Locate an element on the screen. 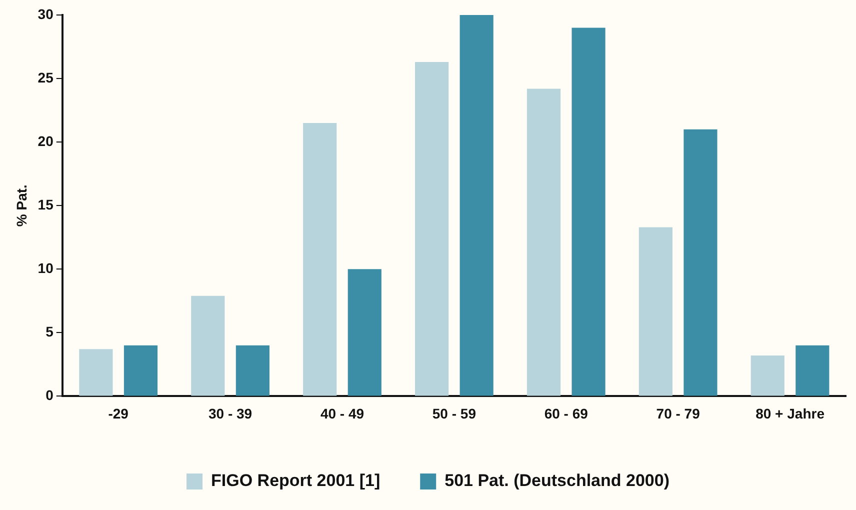  x-tick-label: 80 + Jahre is located at coordinates (790, 413).